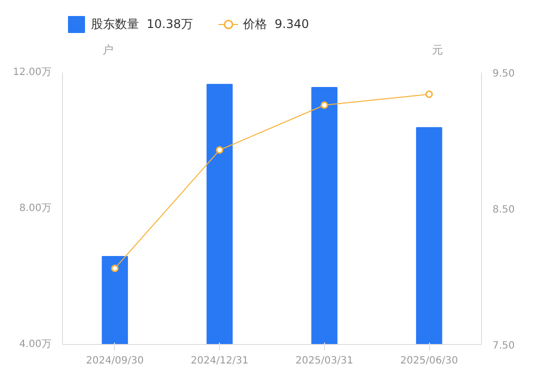 The image size is (550, 381). What do you see at coordinates (503, 346) in the screenshot?
I see `y2-tick-label: 7.50` at bounding box center [503, 346].